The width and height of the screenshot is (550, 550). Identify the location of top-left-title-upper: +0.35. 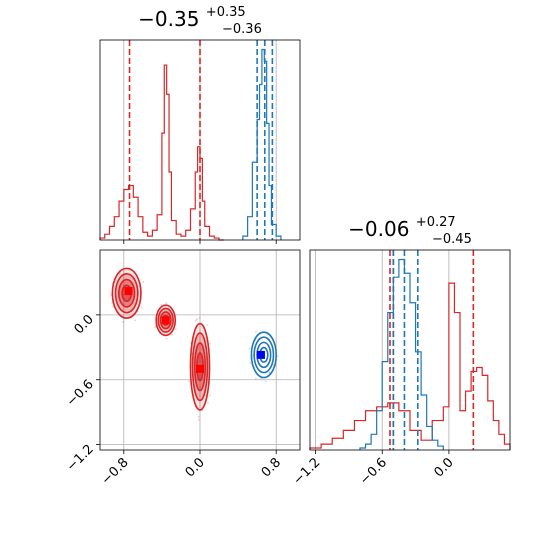
(226, 12).